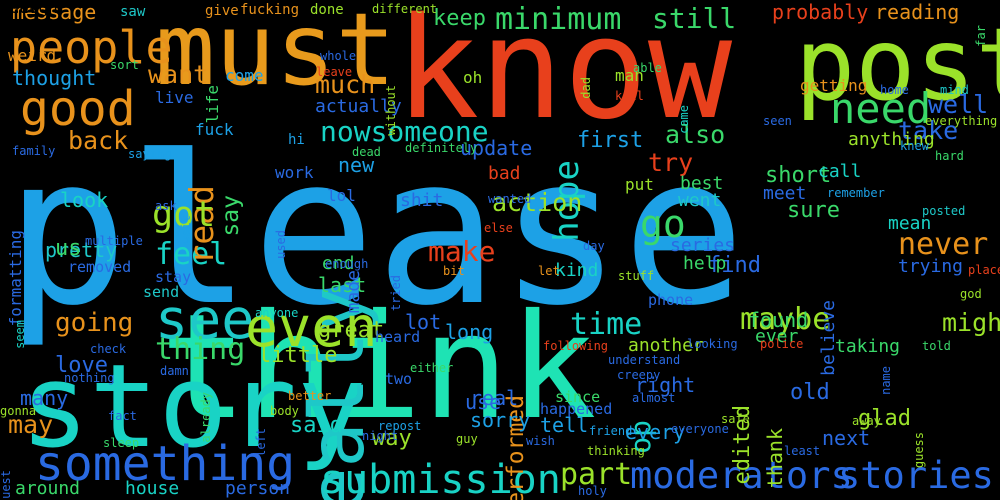 Image resolution: width=1000 pixels, height=500 pixels. Describe the element at coordinates (398, 379) in the screenshot. I see `cloud-word: two` at that location.